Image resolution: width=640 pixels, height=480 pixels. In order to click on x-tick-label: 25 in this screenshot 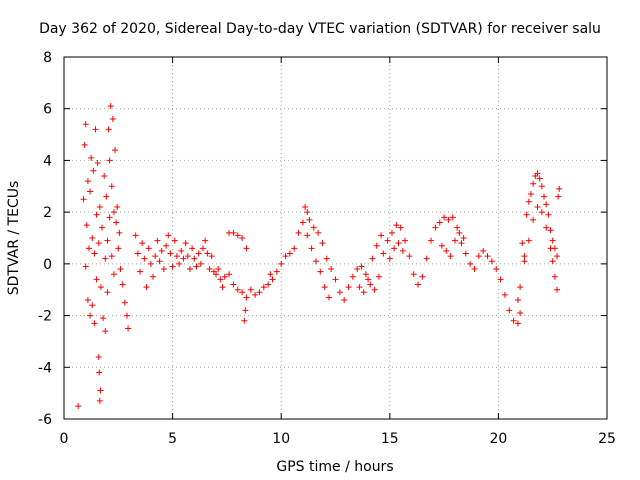, I will do `click(607, 439)`.